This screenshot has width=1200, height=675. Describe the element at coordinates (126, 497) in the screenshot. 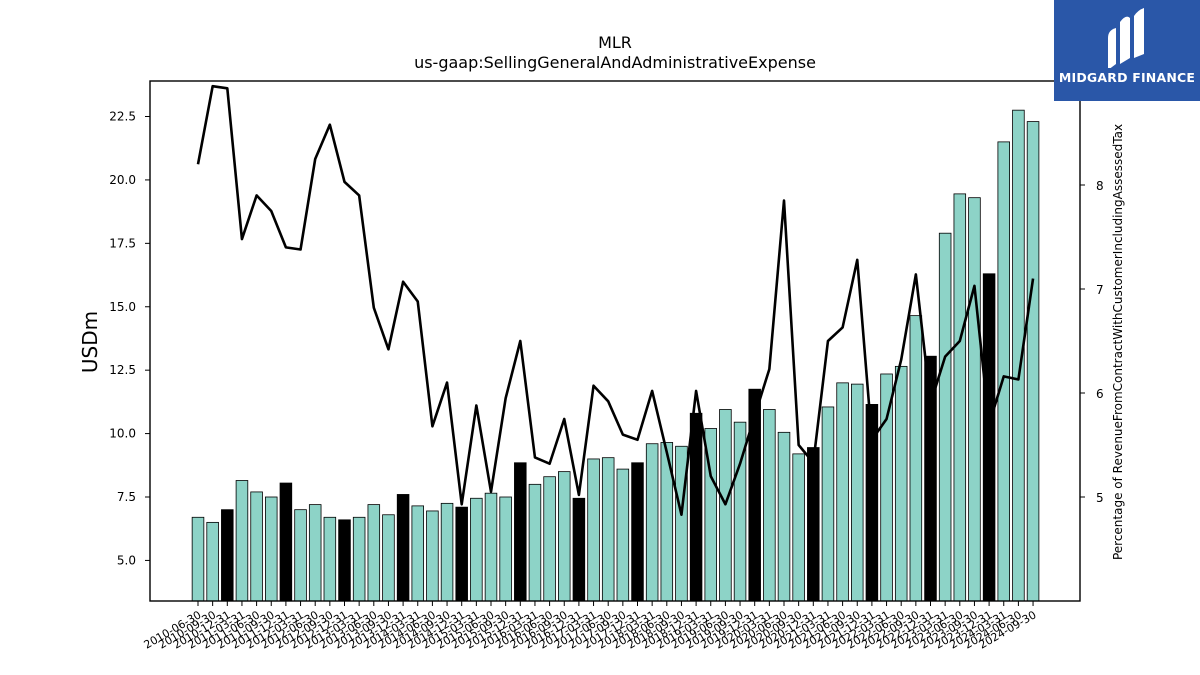

I see `y-tick-label: 7.5` at that location.